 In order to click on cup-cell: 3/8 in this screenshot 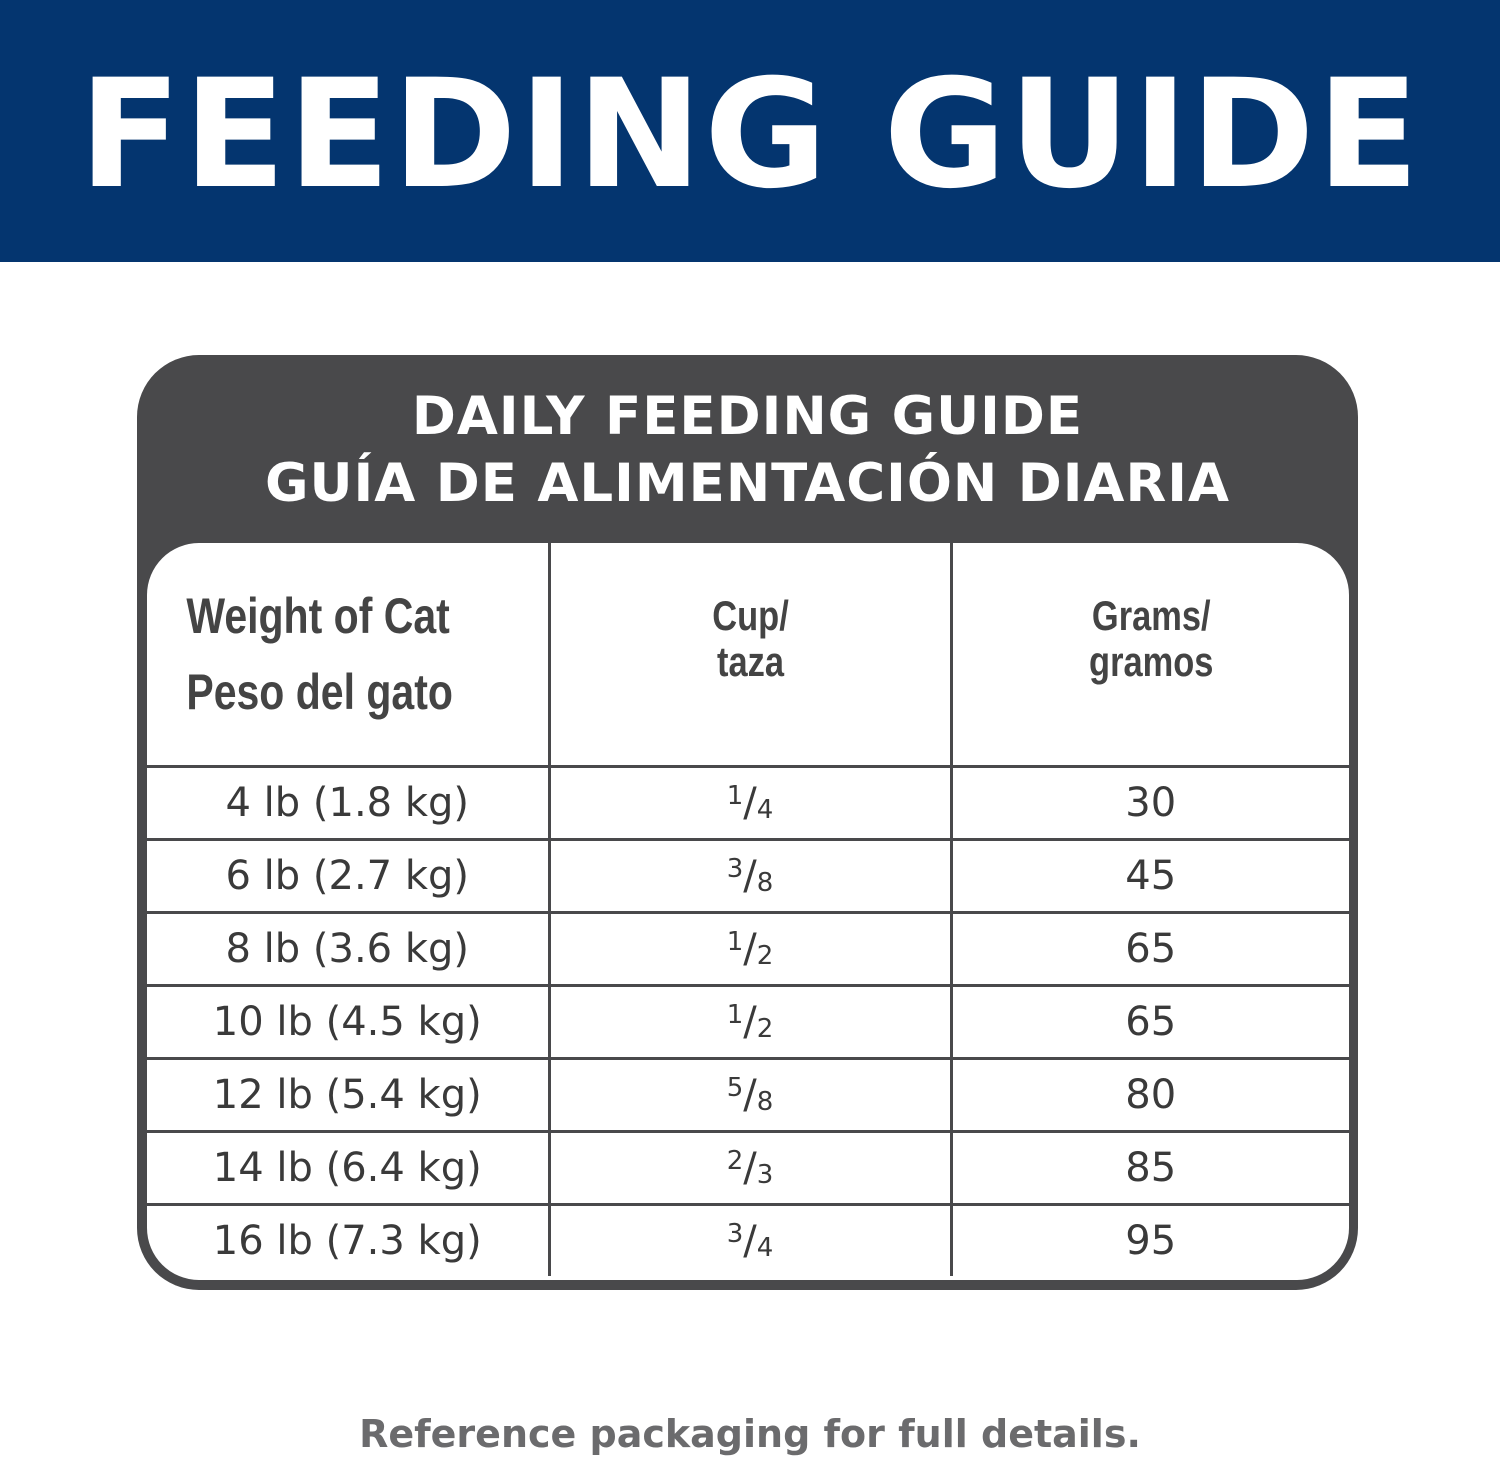, I will do `click(750, 876)`.